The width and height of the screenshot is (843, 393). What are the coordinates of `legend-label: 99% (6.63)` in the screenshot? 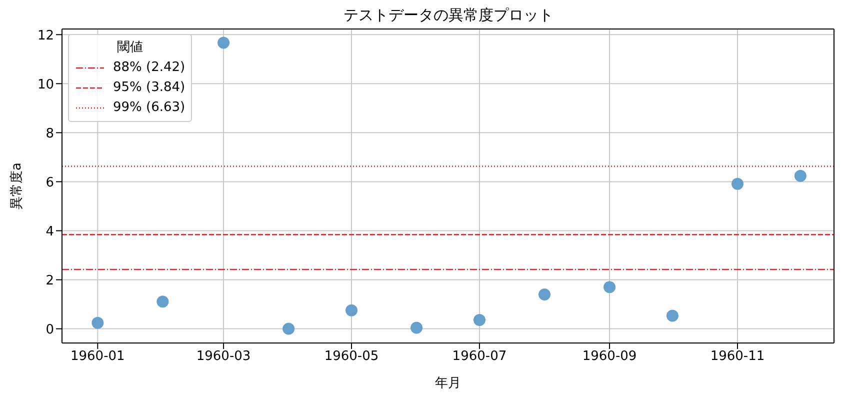 It's located at (149, 108).